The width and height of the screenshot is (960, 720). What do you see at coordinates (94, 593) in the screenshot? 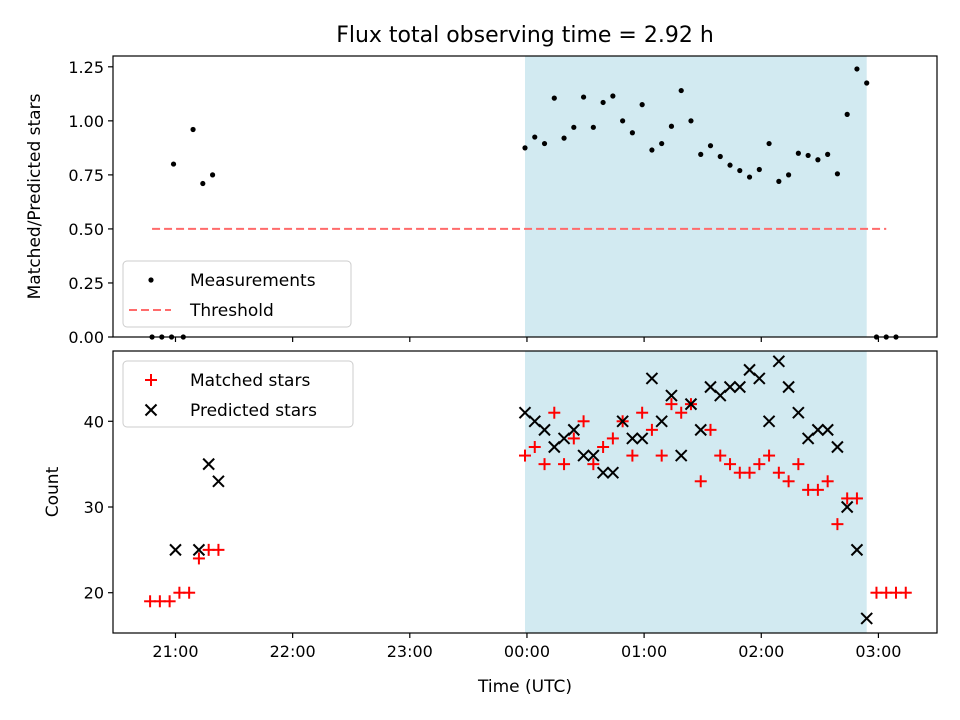
I see `y-tick-label: 20` at bounding box center [94, 593].